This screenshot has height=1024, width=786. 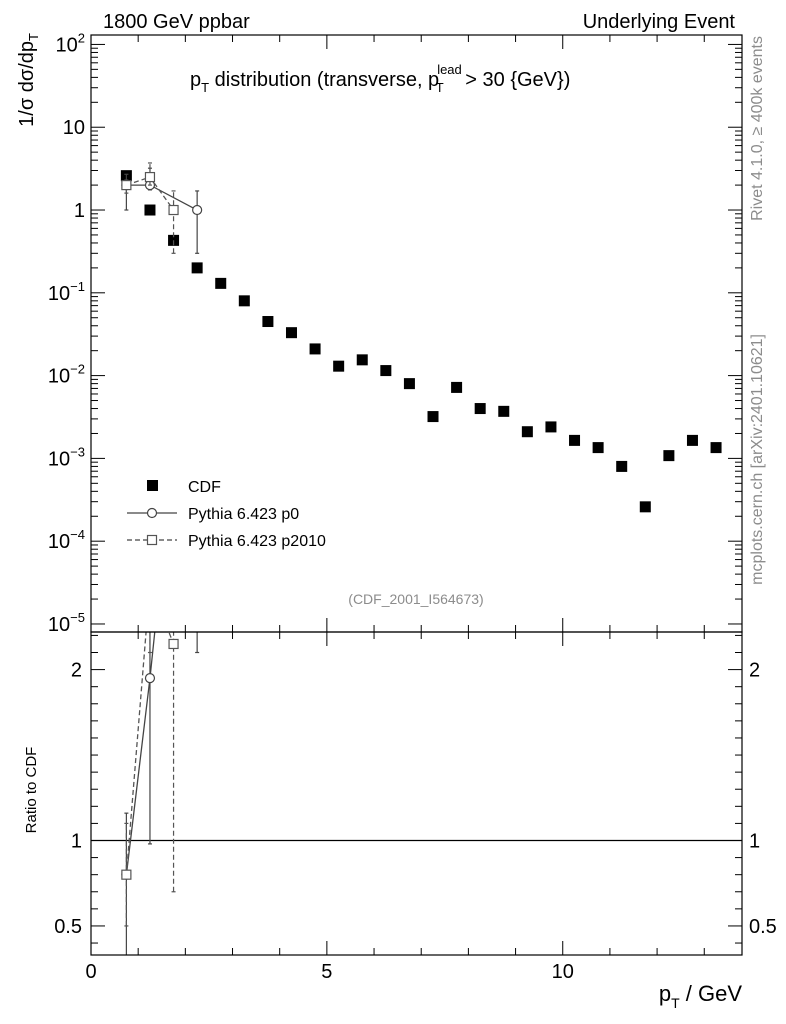 I want to click on reference-label: (CDF_2001_I564673), so click(x=415, y=599).